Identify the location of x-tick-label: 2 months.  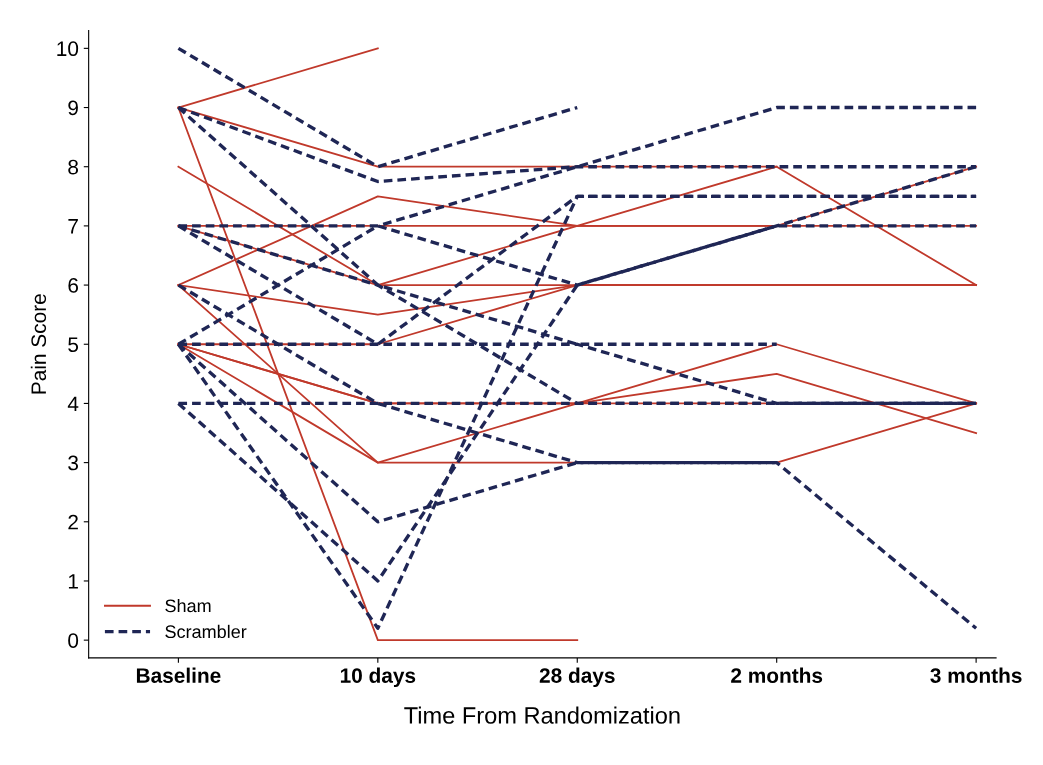
(777, 675).